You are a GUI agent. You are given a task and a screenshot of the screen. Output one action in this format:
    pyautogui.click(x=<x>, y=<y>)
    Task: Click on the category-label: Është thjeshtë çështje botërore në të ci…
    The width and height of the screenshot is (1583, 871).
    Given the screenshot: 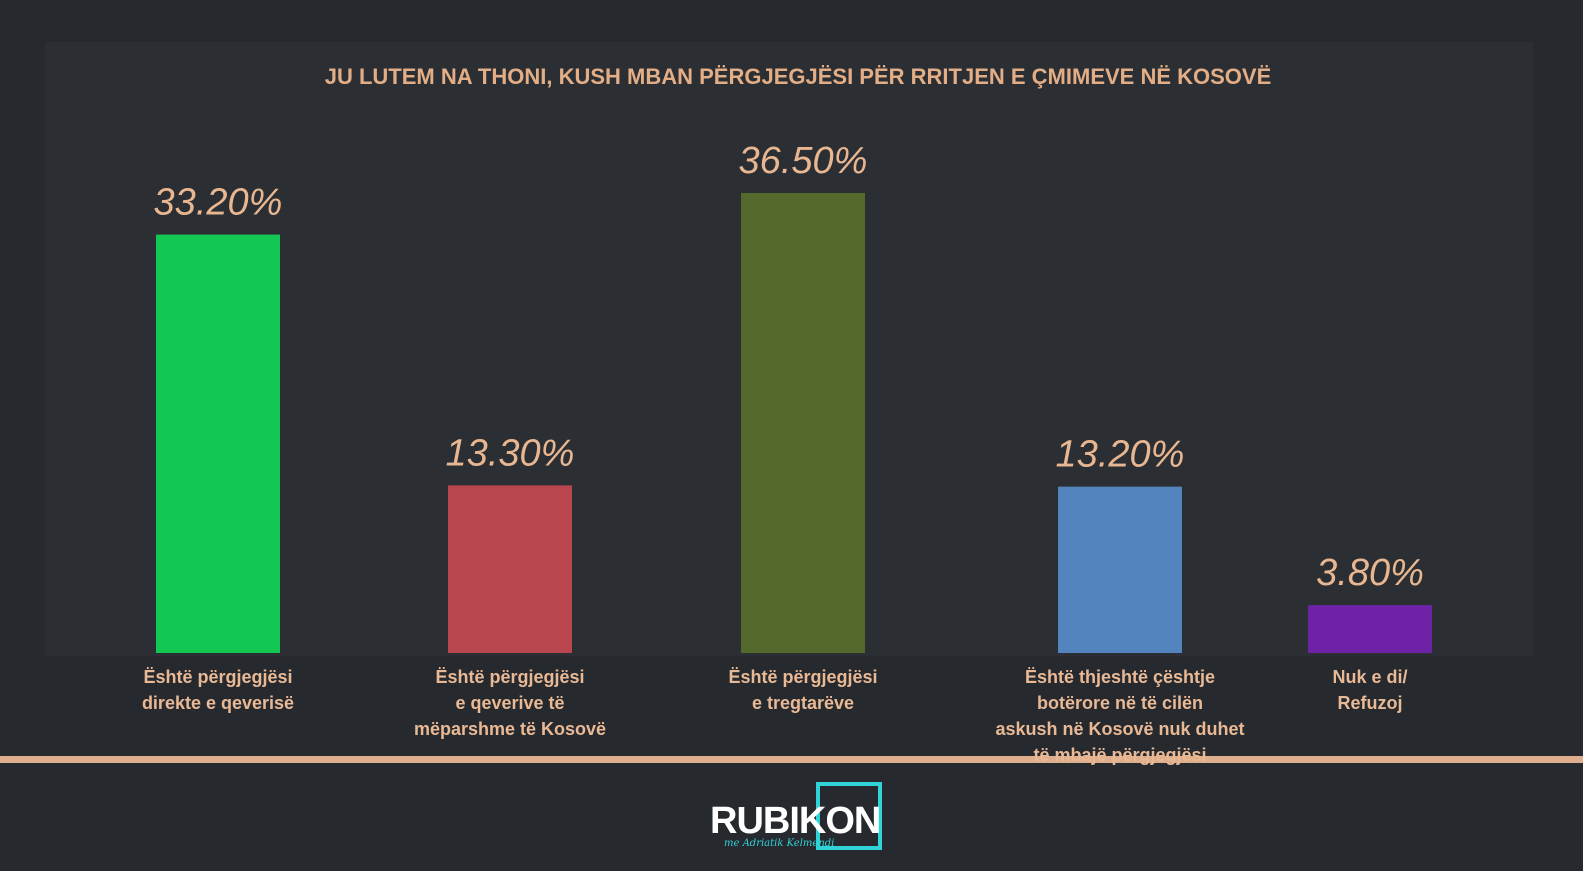 What is the action you would take?
    pyautogui.click(x=1120, y=716)
    